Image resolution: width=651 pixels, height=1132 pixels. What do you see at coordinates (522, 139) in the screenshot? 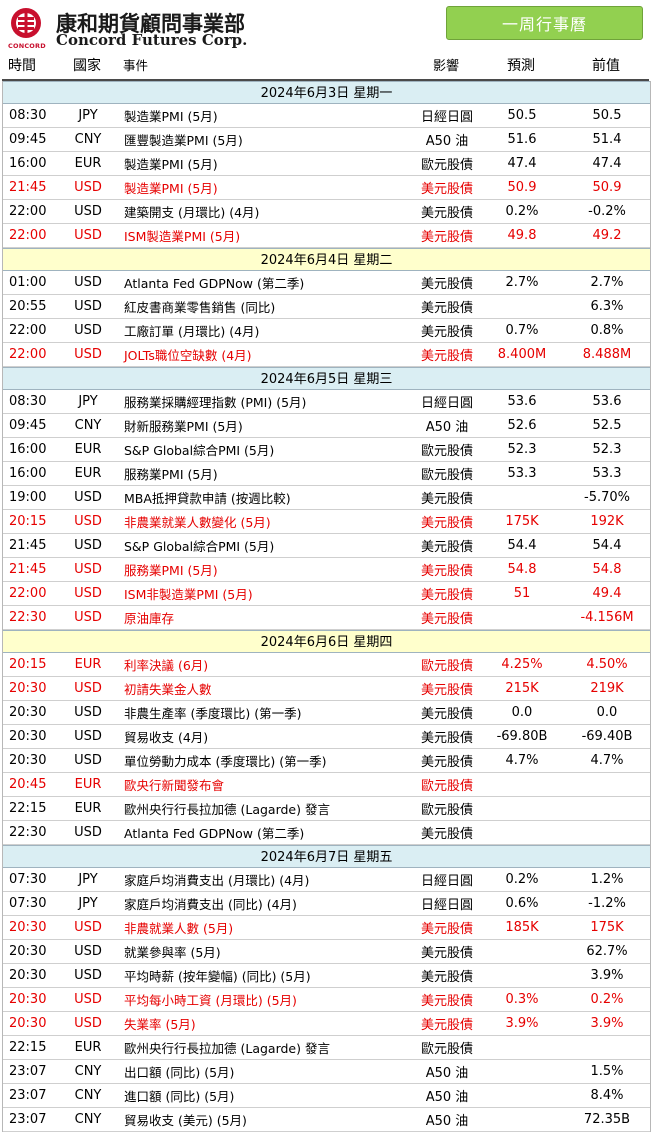
I see `forecast-cell: 51.6` at bounding box center [522, 139].